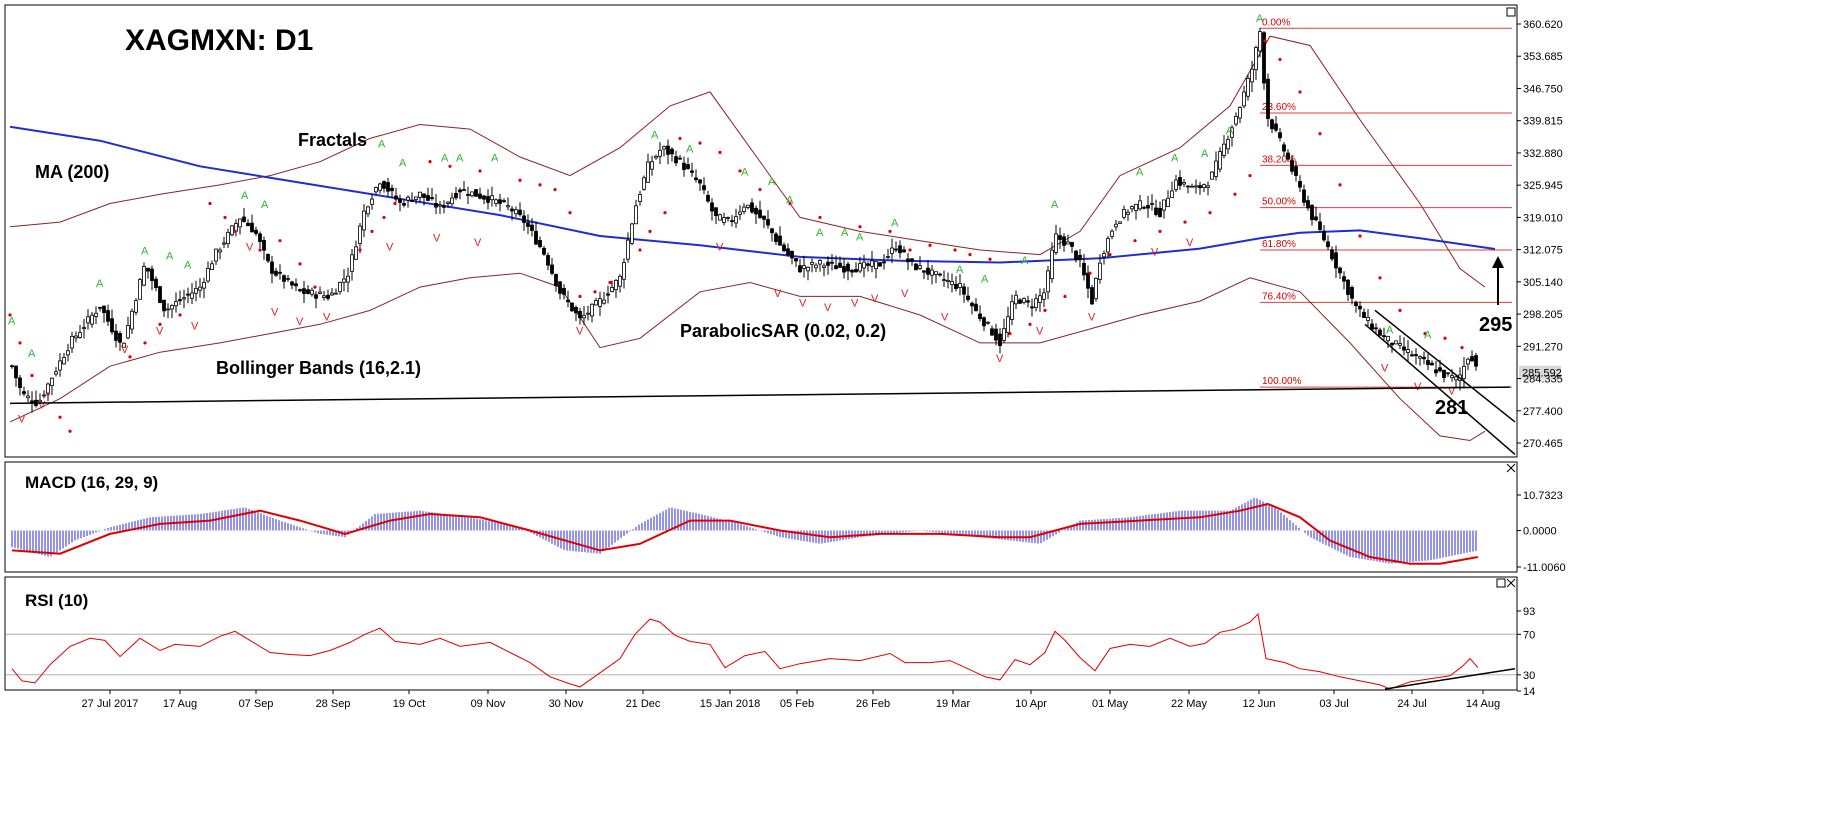  Describe the element at coordinates (873, 704) in the screenshot. I see `time-tick-label: 26 Feb` at that location.